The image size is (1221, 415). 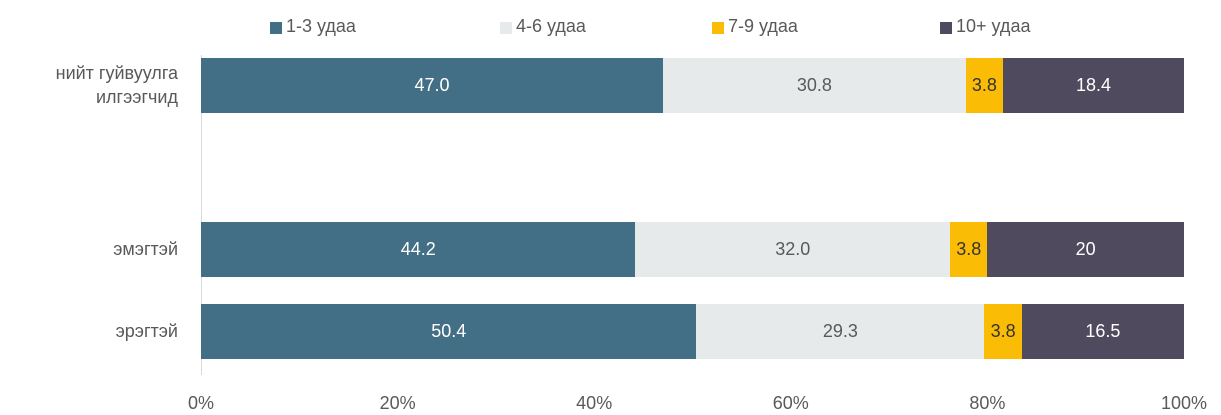 I want to click on x-tick-label: 100%, so click(x=1184, y=403).